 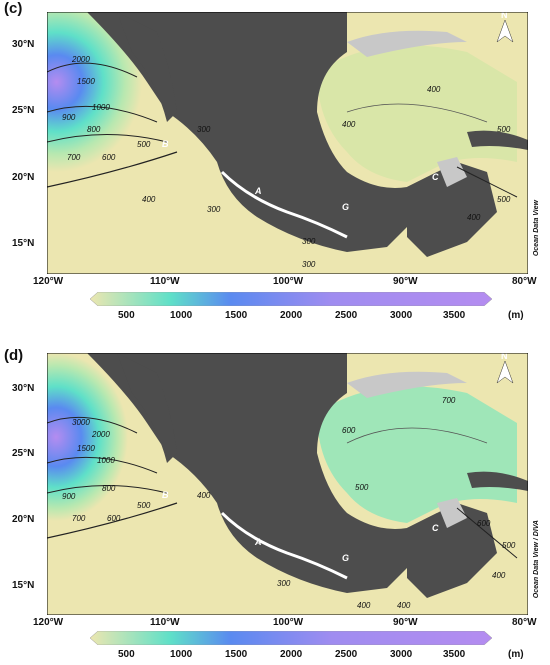 I want to click on contour-label: 1000, so click(x=101, y=107).